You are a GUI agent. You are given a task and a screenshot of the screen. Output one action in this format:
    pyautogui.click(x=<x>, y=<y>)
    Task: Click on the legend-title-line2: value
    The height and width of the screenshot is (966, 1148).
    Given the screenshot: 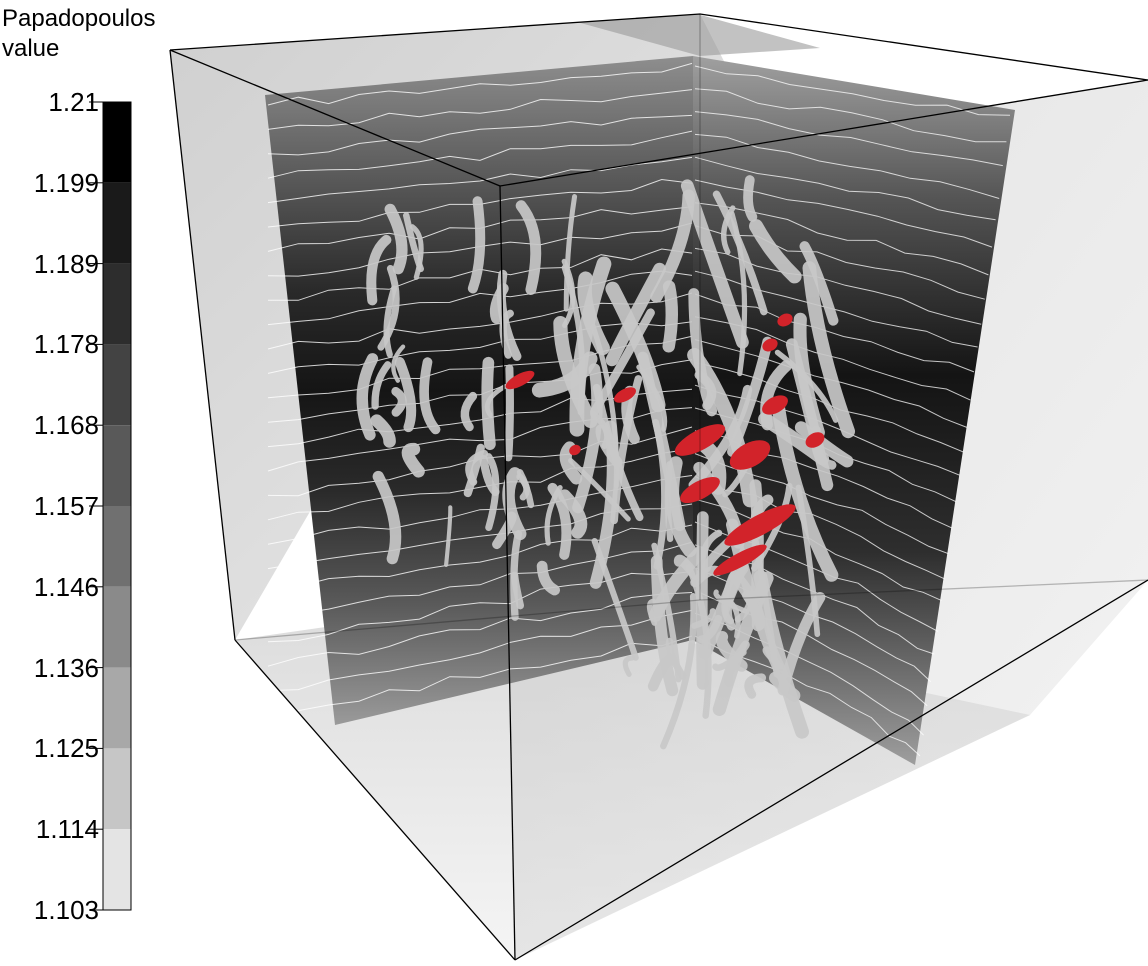 What is the action you would take?
    pyautogui.click(x=31, y=48)
    